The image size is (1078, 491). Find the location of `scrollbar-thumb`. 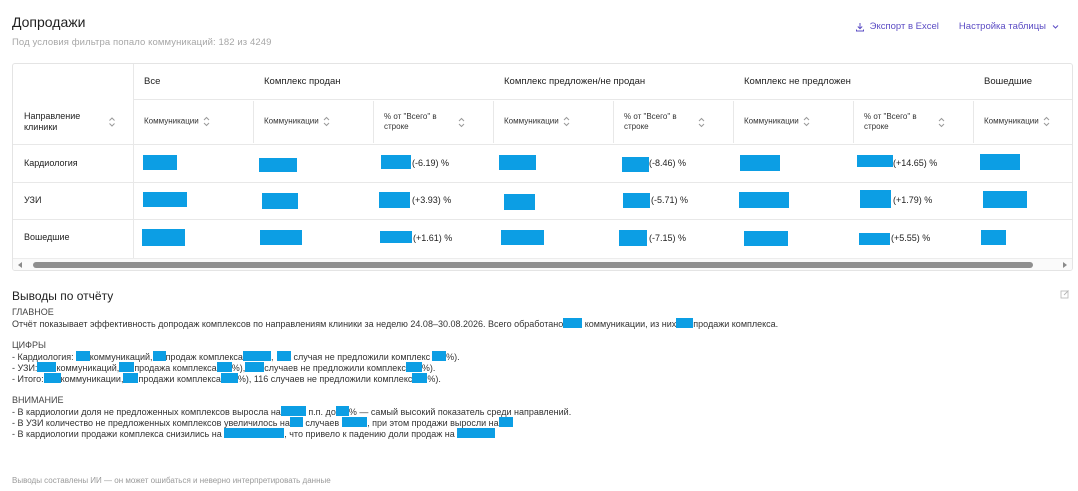

scrollbar-thumb is located at coordinates (533, 265).